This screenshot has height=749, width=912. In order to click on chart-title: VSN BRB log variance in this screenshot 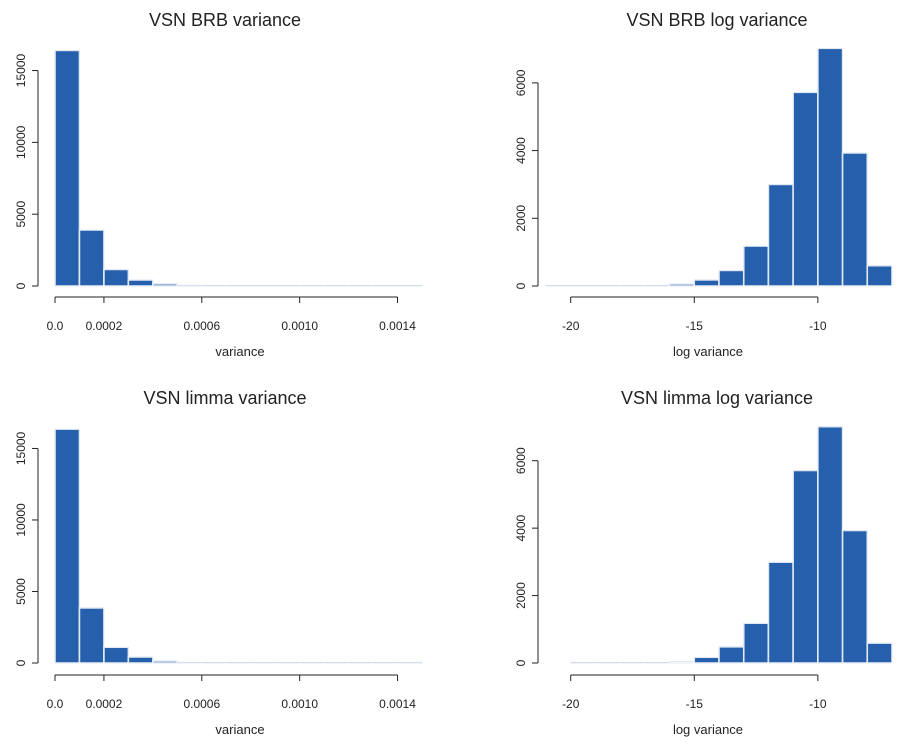, I will do `click(716, 20)`.